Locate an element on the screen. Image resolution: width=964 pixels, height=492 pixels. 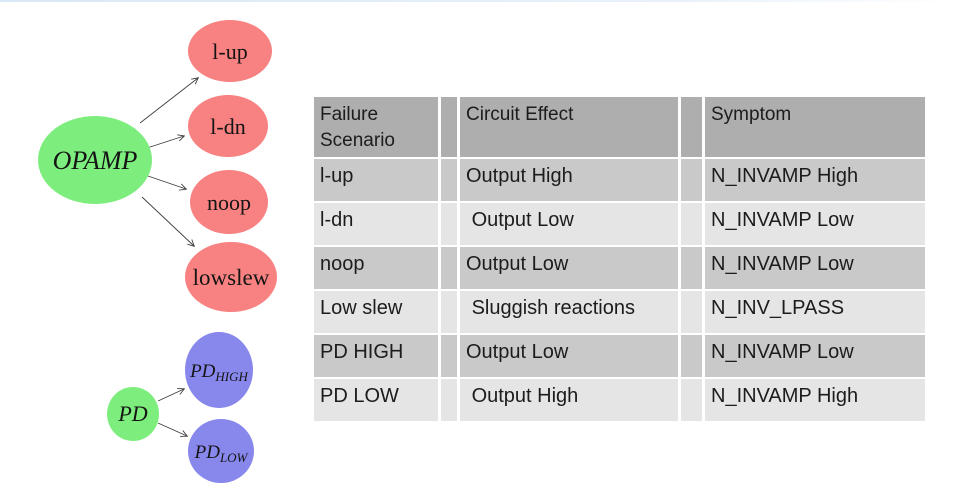
node-noop is located at coordinates (229, 202).